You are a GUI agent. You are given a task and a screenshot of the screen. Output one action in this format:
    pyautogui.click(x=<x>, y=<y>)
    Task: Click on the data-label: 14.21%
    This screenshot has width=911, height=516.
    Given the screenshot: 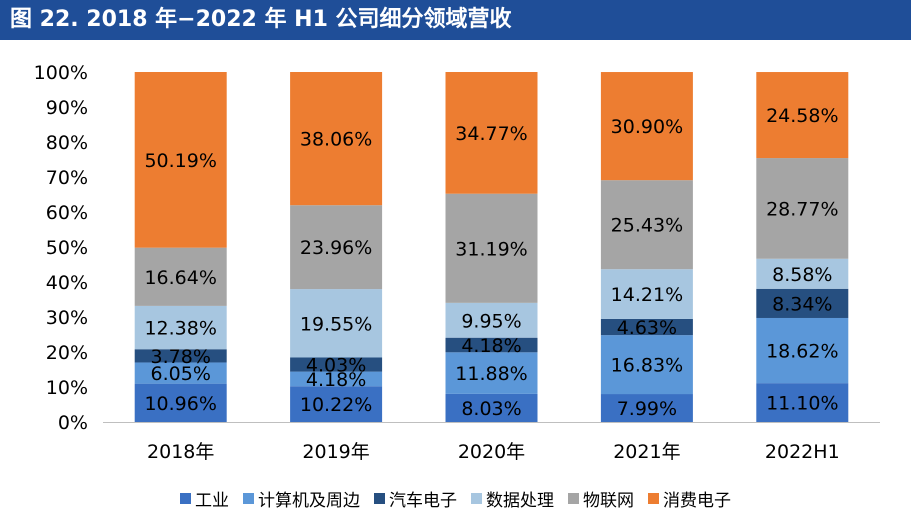 What is the action you would take?
    pyautogui.click(x=647, y=295)
    